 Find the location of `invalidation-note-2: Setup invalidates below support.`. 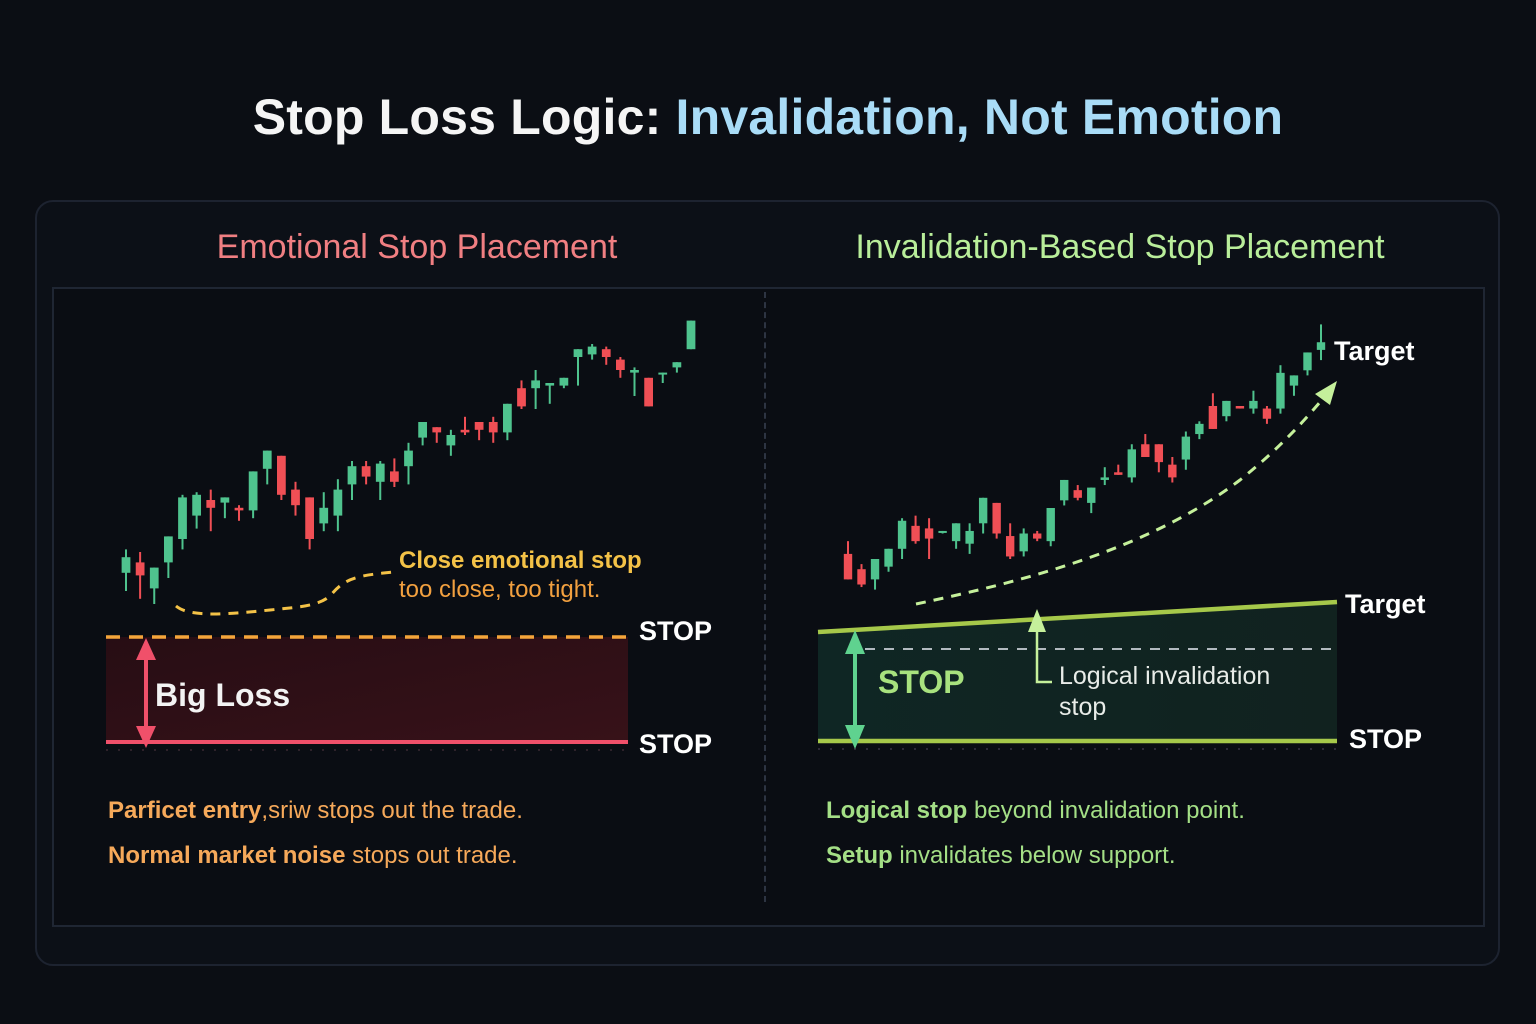

invalidation-note-2: Setup invalidates below support. is located at coordinates (1001, 856).